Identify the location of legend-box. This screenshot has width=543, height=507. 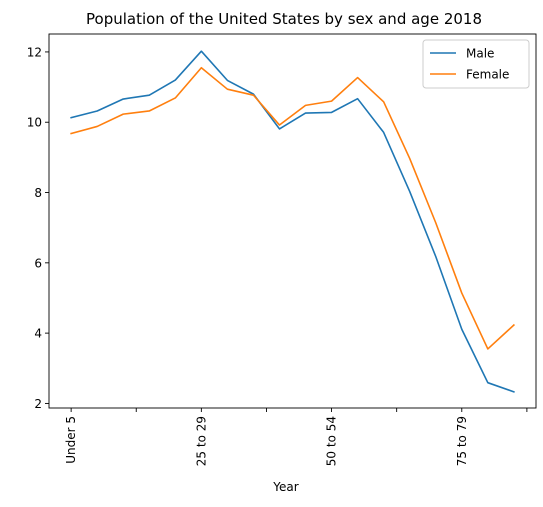
(476, 64).